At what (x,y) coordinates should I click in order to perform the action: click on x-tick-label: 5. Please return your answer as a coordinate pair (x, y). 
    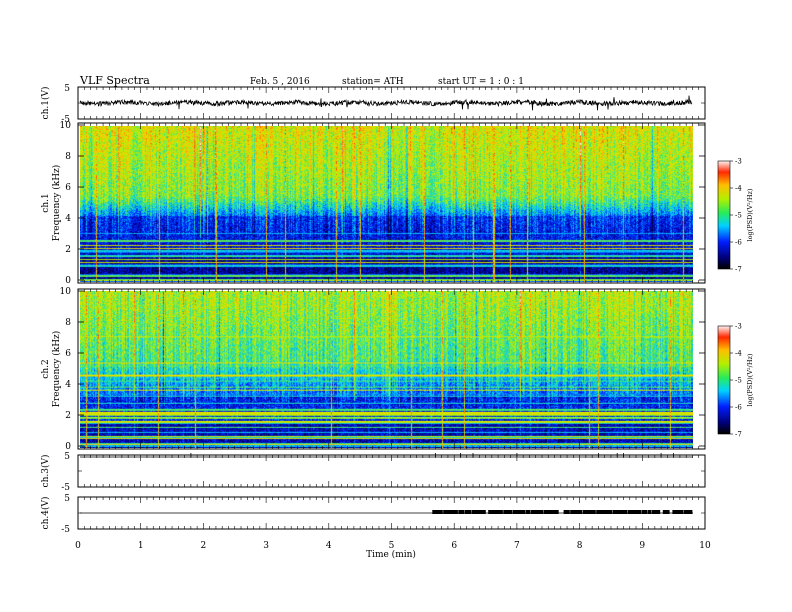
    Looking at the image, I should click on (392, 546).